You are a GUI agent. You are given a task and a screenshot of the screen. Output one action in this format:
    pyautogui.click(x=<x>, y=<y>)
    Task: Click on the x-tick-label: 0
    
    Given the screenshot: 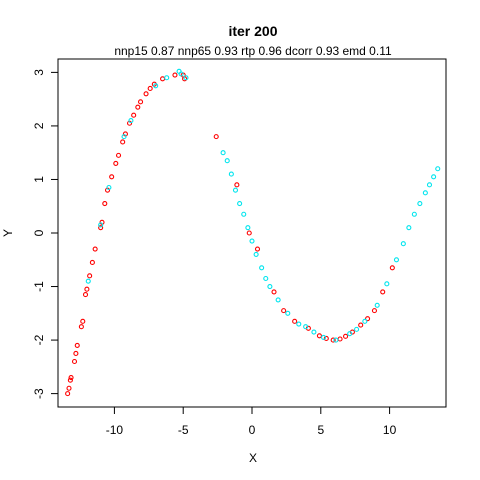 What is the action you would take?
    pyautogui.click(x=252, y=430)
    